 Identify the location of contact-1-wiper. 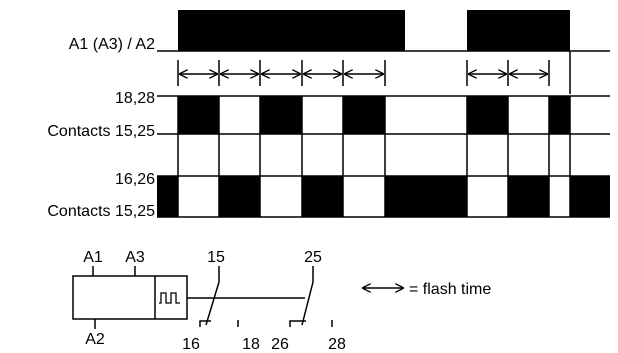
(212, 296).